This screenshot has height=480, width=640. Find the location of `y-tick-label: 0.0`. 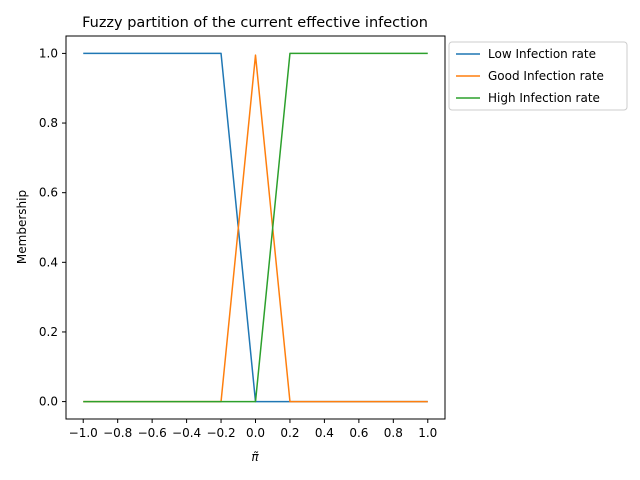

y-tick-label: 0.0 is located at coordinates (48, 402).